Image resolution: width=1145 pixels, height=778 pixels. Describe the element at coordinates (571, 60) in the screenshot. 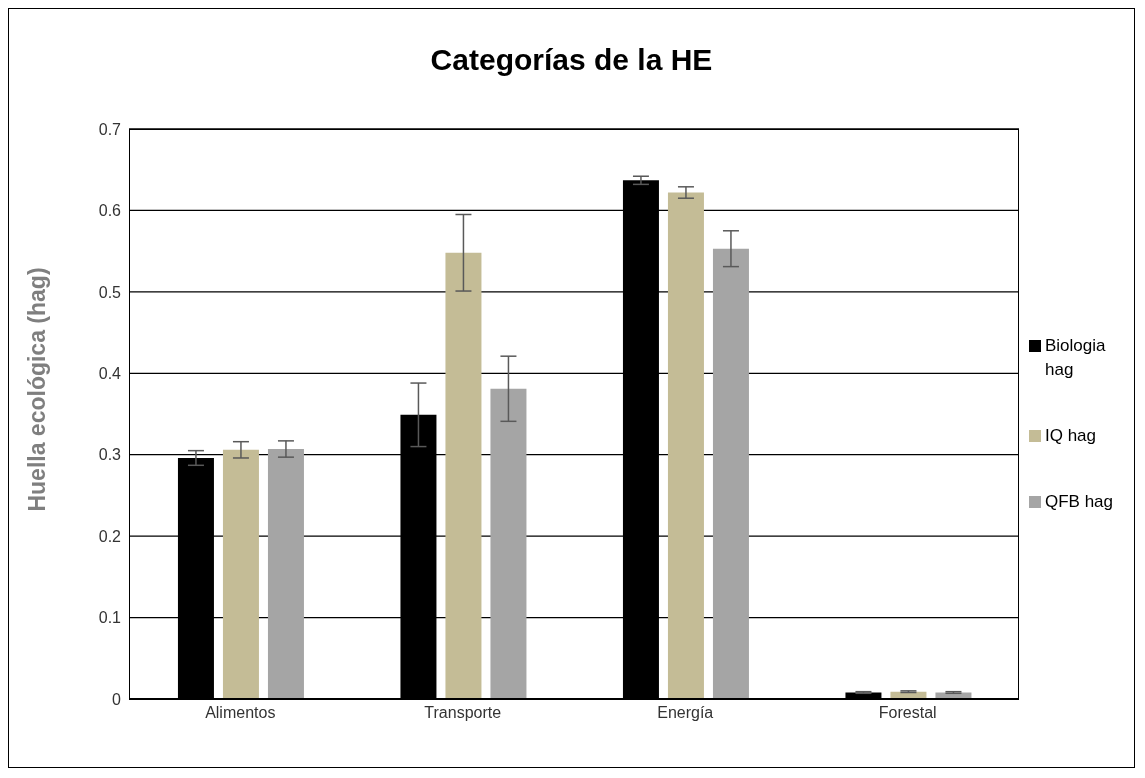

I see `chart-title: Categorías de la HE` at that location.